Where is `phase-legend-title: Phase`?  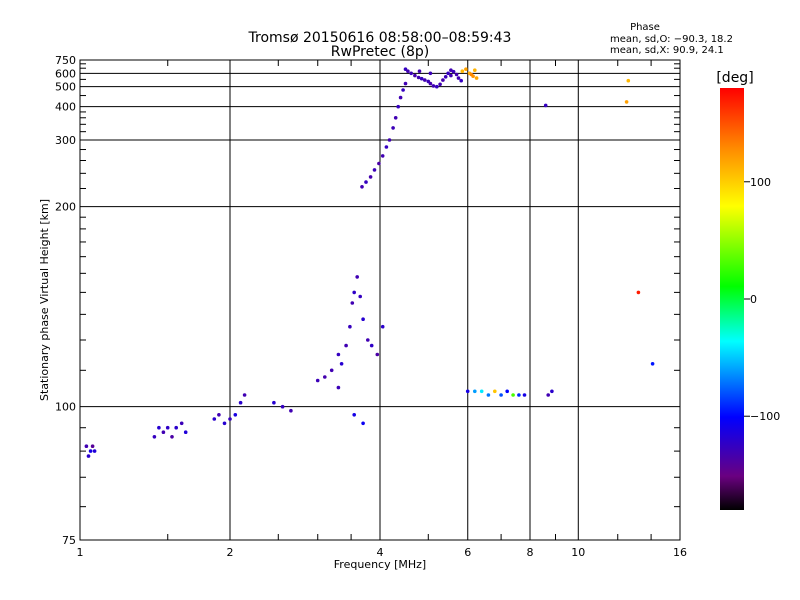
phase-legend-title: Phase is located at coordinates (645, 27).